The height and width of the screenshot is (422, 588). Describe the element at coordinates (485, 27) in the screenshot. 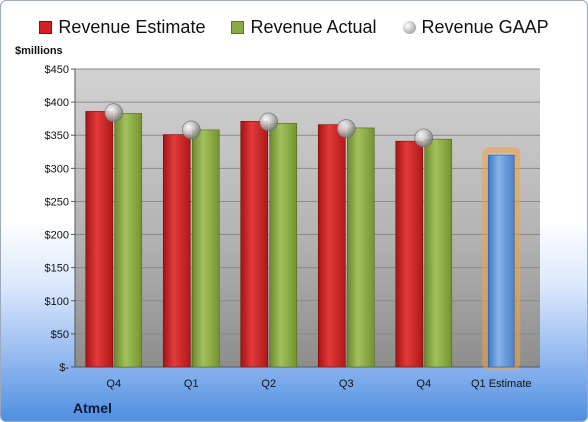

I see `legend-gaap-label: Revenue GAAP` at that location.